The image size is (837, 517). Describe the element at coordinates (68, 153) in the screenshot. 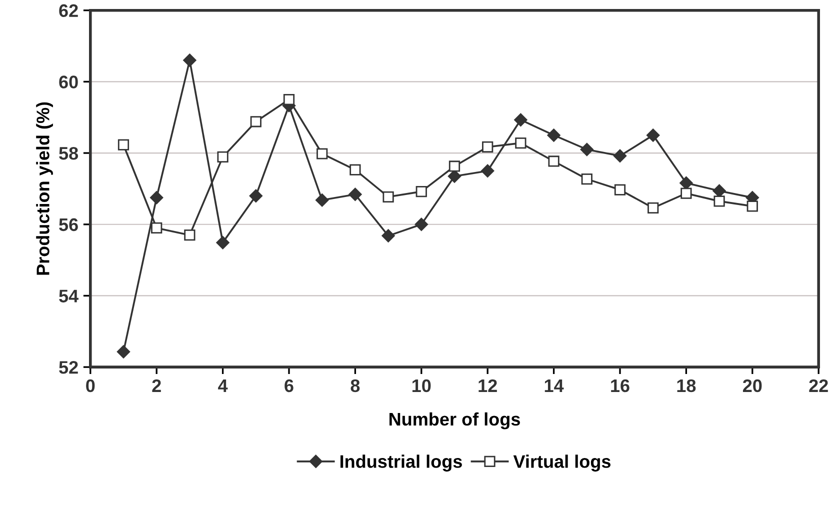

I see `y-tick-label: 58` at that location.